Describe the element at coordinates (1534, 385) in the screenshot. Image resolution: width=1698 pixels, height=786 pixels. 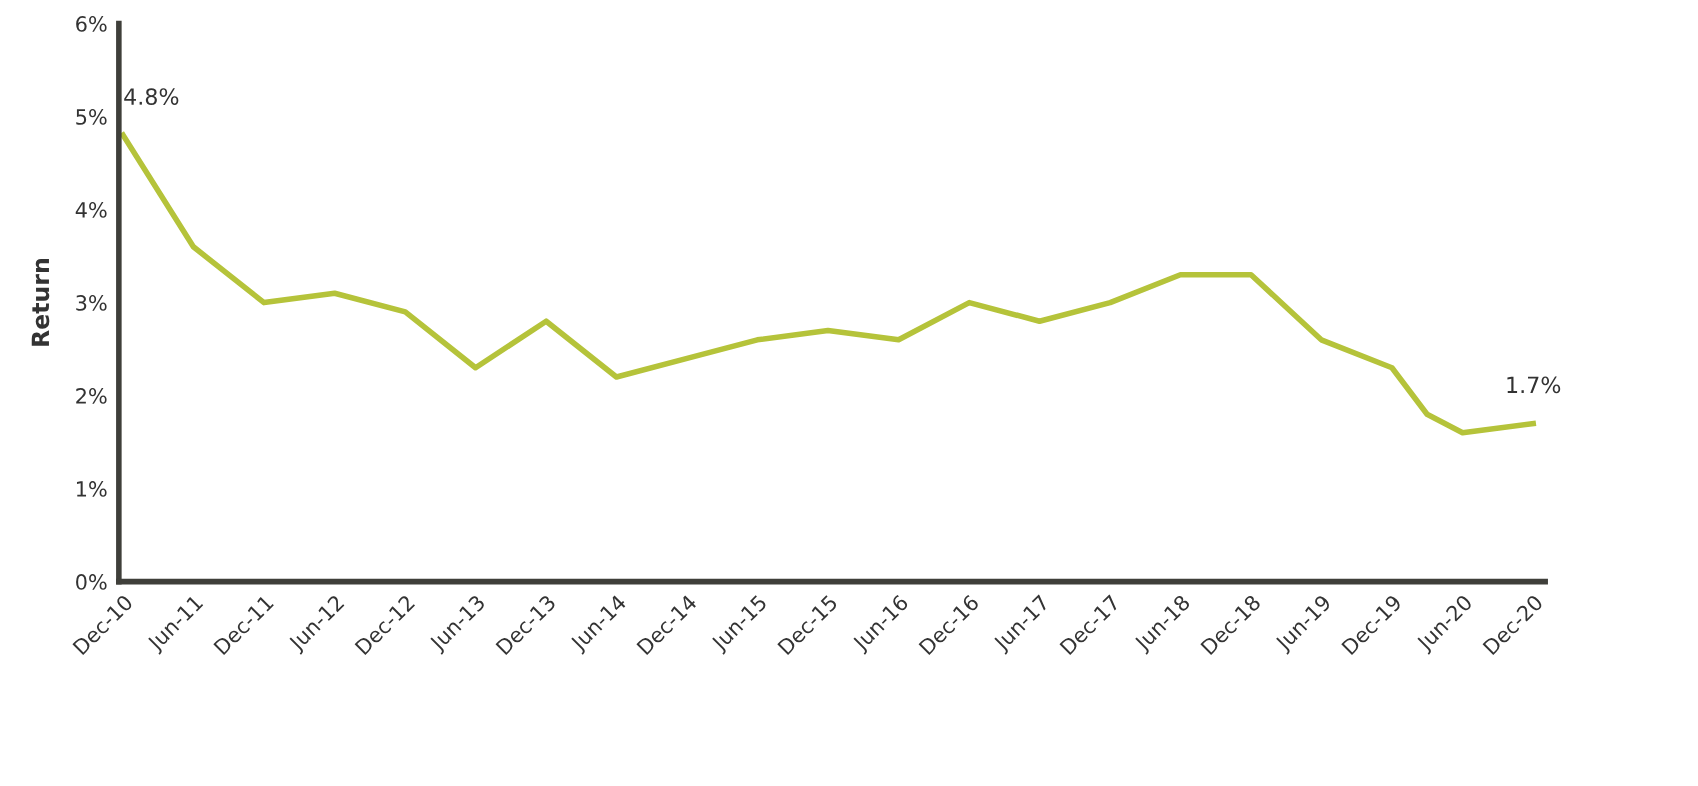
I see `annotation: 1.7%` at that location.